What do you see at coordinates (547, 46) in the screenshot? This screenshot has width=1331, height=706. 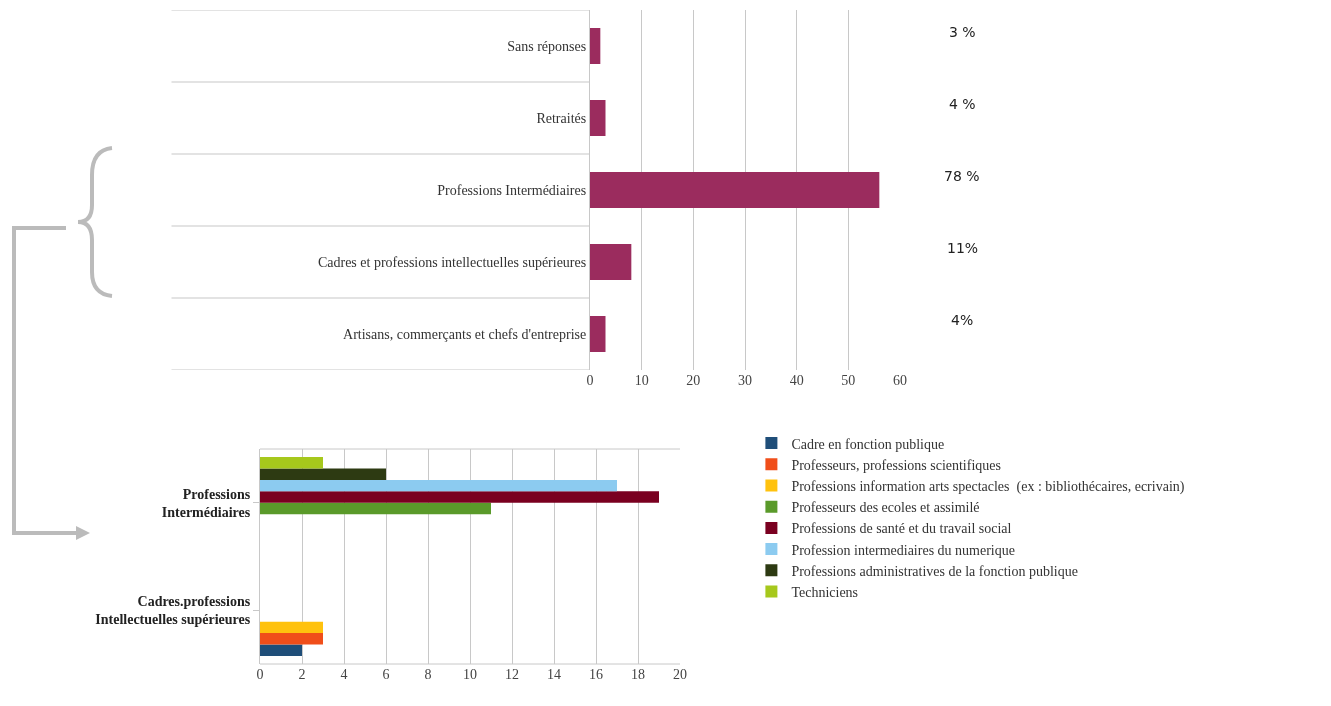 I see `y-tick-label: Sans réponses` at bounding box center [547, 46].